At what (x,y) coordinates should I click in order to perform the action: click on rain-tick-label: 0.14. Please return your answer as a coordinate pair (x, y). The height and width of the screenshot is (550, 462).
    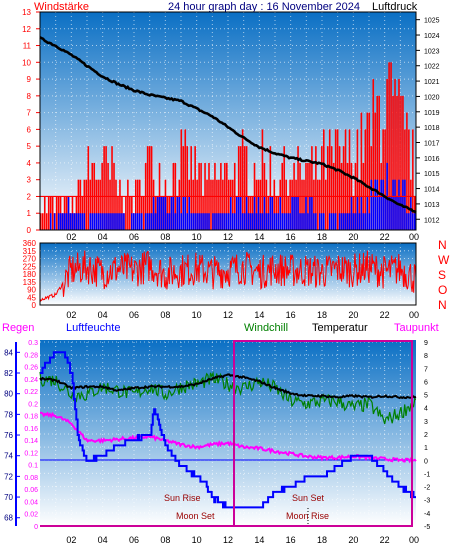
    Looking at the image, I should click on (31, 441).